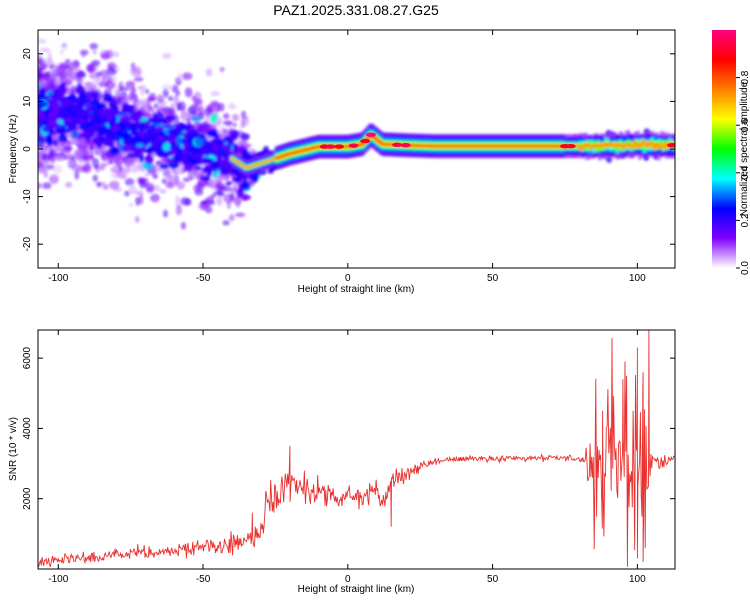 This screenshot has height=600, width=750. I want to click on x-tick-label: -50, so click(203, 278).